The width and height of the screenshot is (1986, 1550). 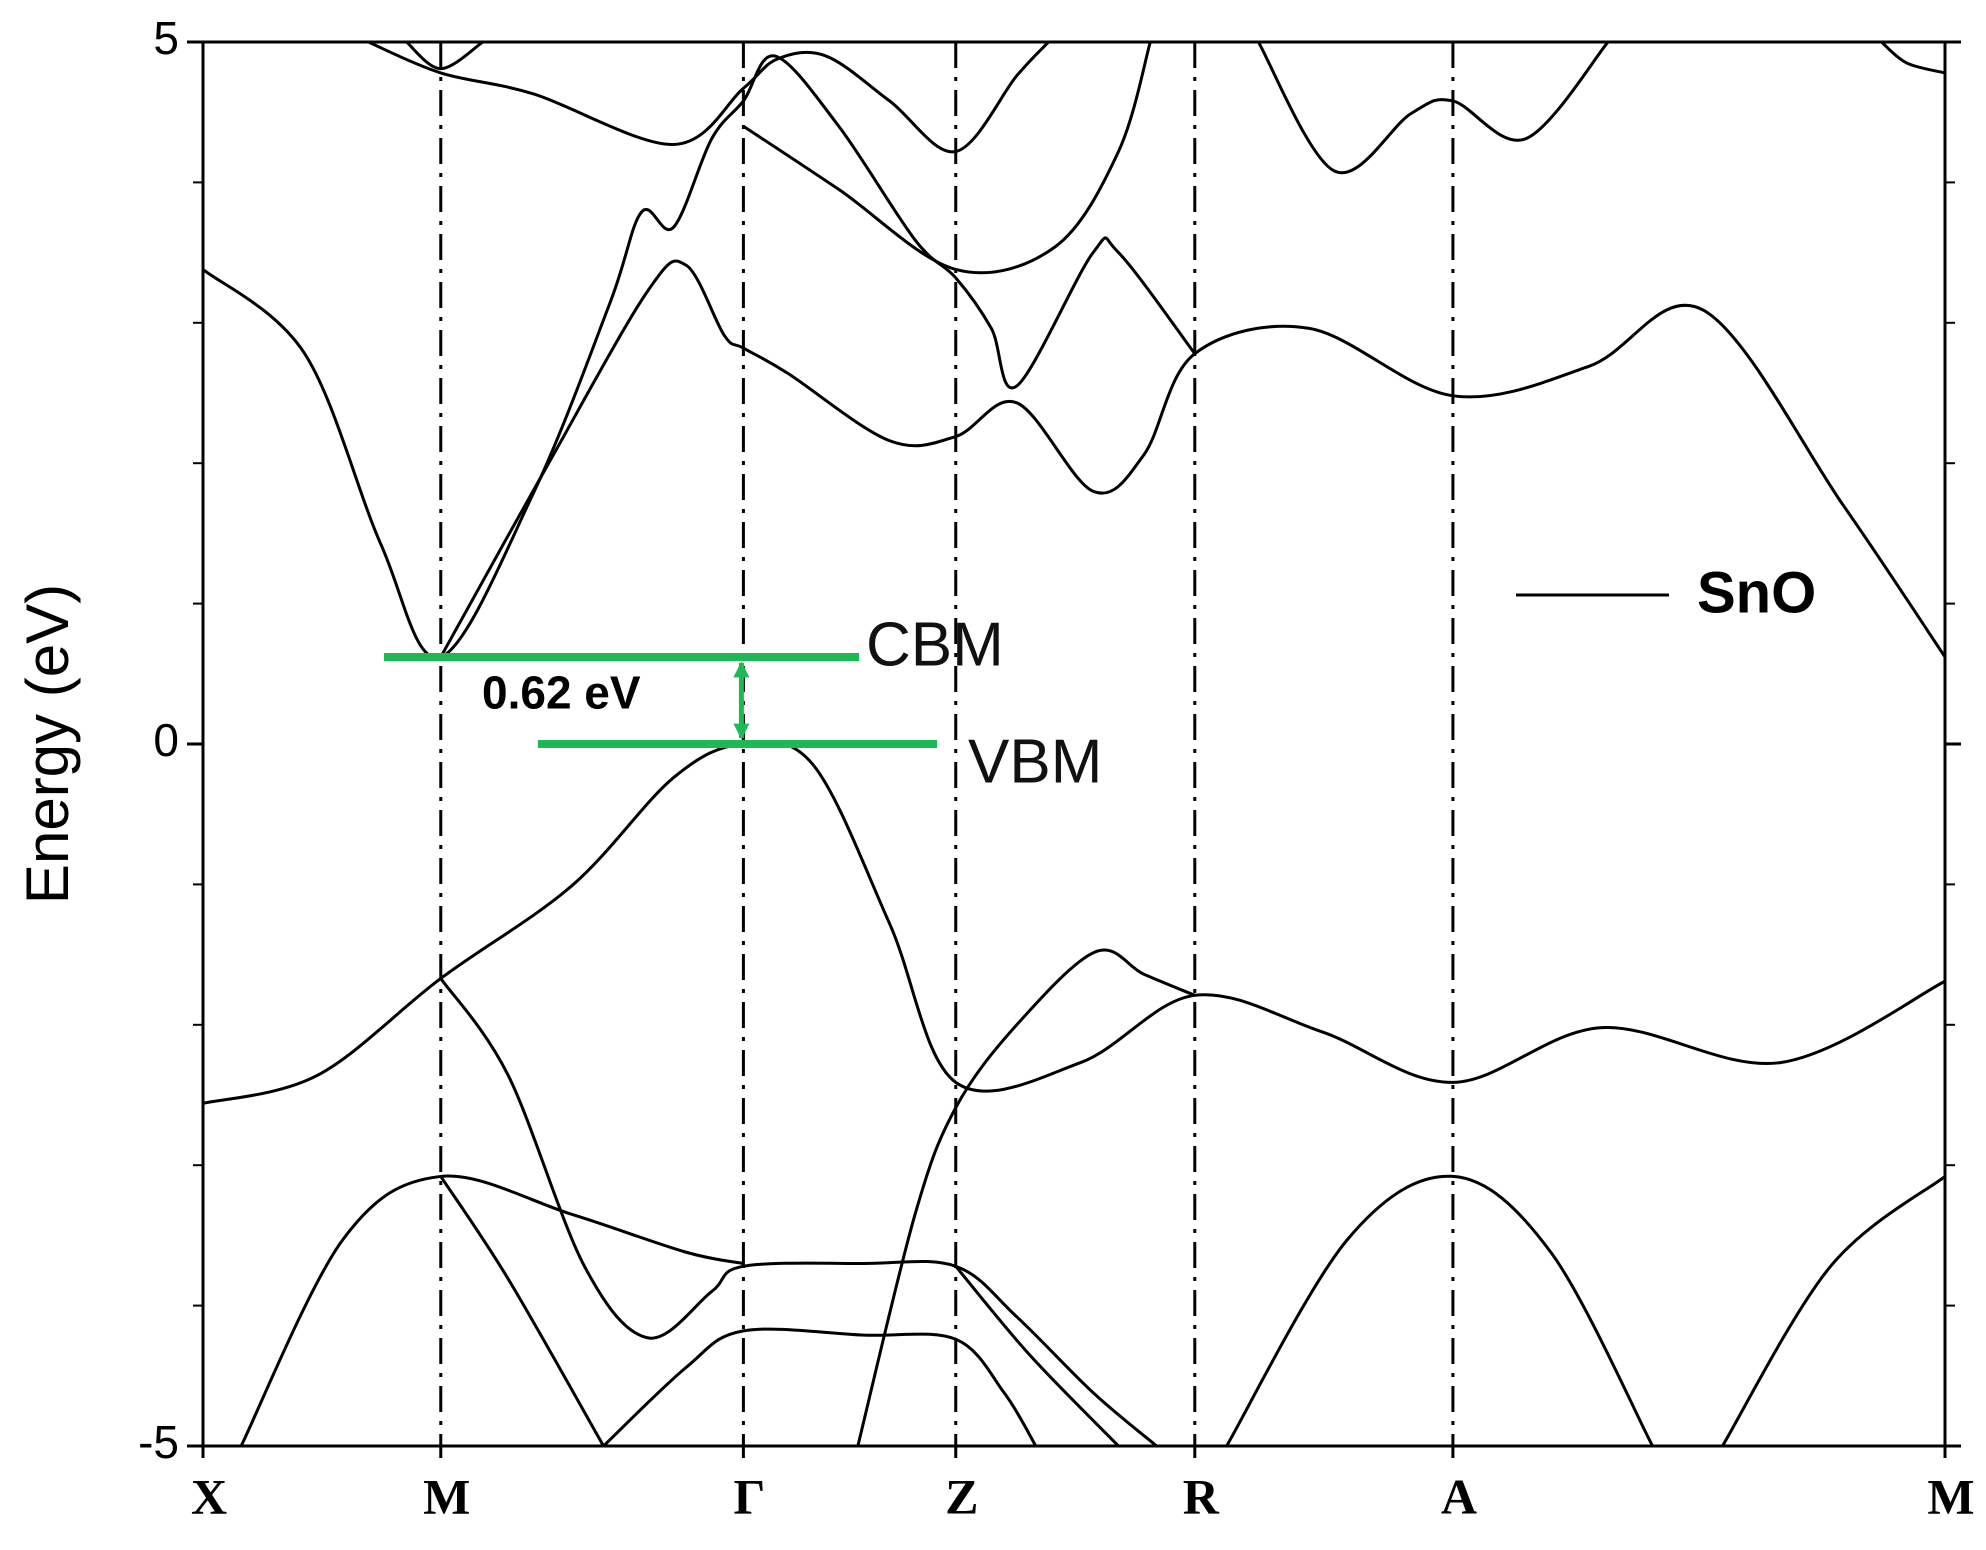 What do you see at coordinates (749, 1496) in the screenshot?
I see `x-tick-label: Γ` at bounding box center [749, 1496].